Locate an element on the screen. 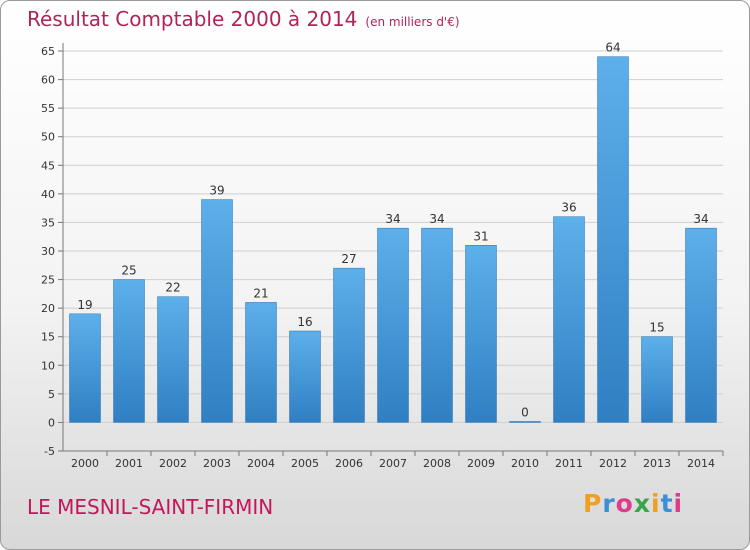  value-label-2011: 36 is located at coordinates (568, 208).